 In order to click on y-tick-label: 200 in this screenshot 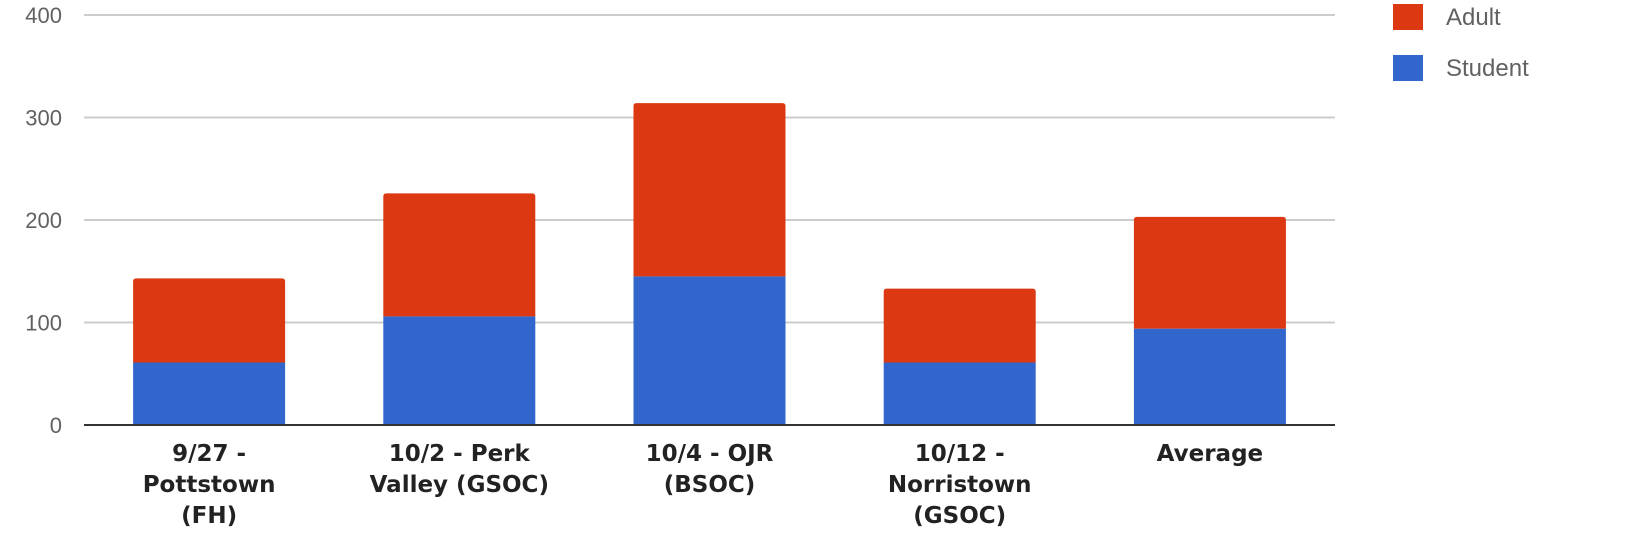, I will do `click(43, 220)`.